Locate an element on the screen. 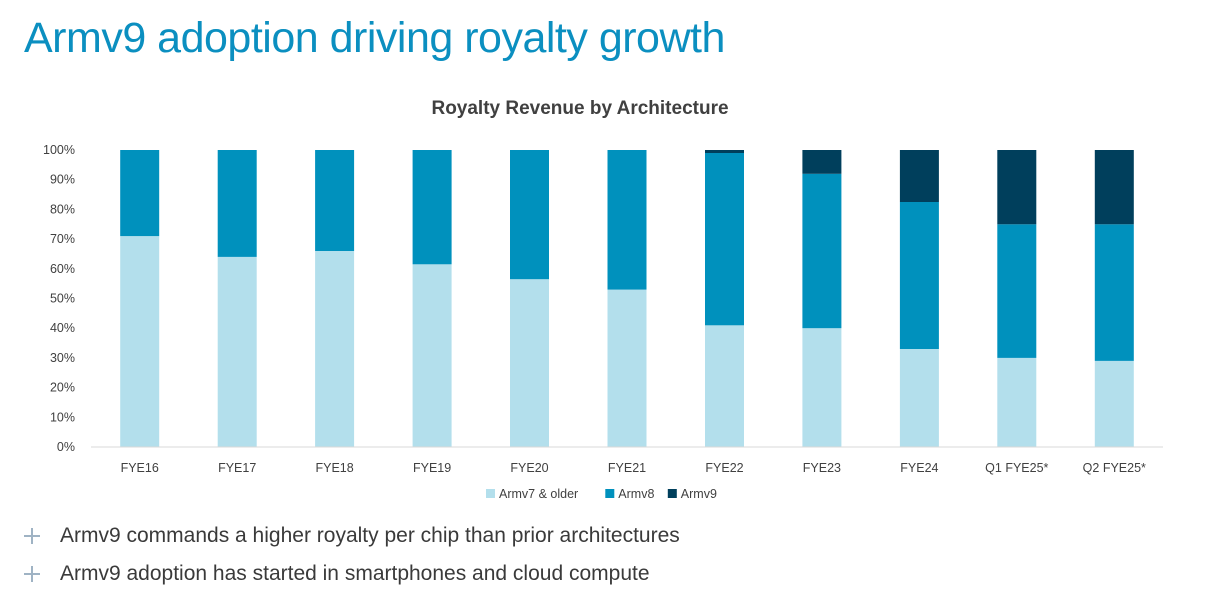  y-tick-label: 20% is located at coordinates (62, 388).